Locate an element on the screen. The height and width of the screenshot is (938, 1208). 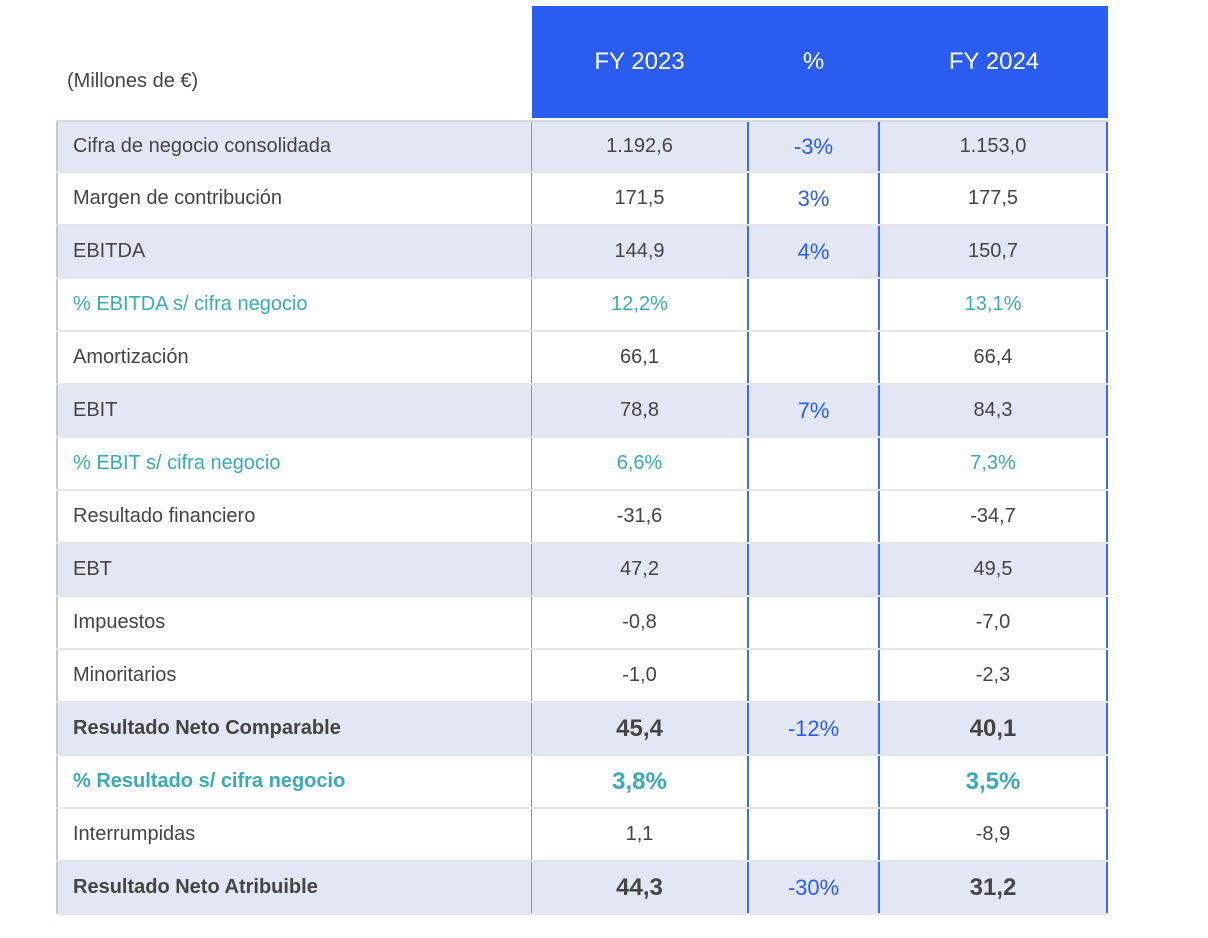
table-row: EBT 47,2 49,5 is located at coordinates (582, 570).